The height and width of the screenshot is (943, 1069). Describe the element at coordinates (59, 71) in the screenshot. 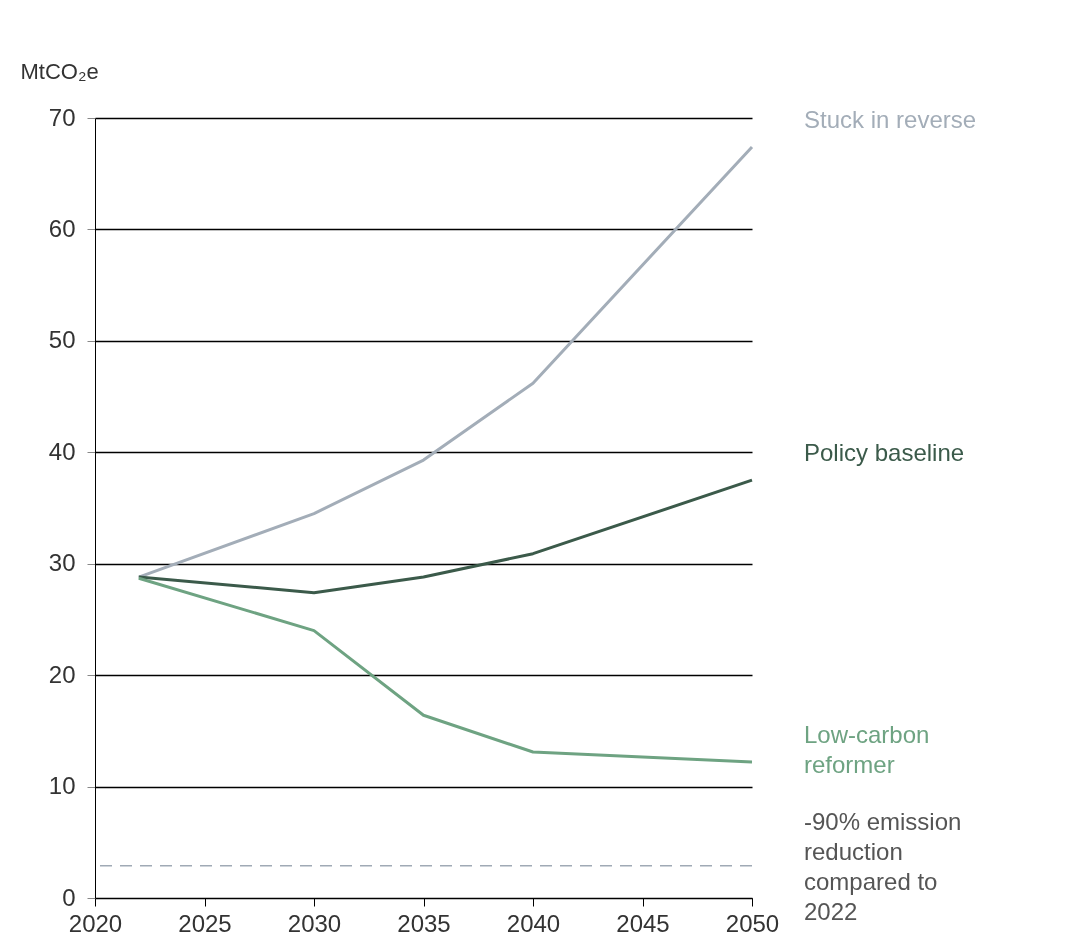

I see `y-axis-title: MtCO₂e` at that location.